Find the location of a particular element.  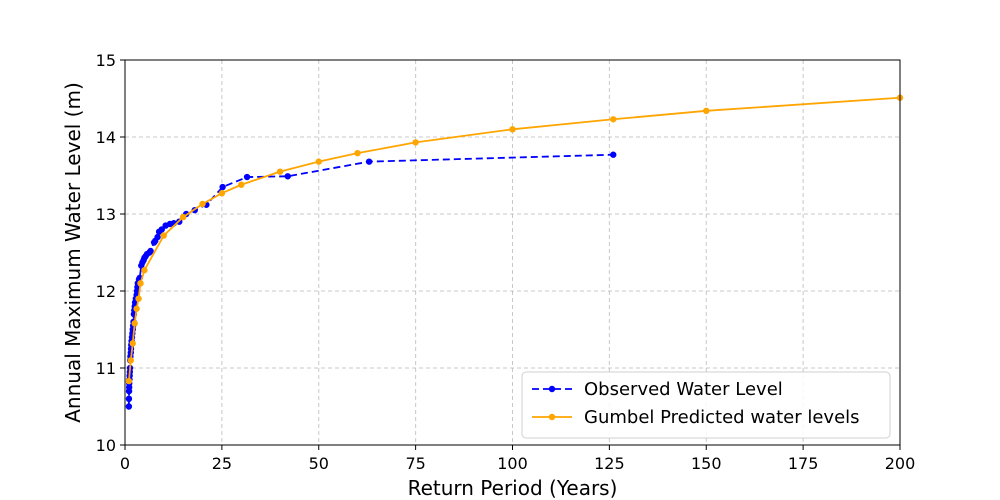

y-axis-ticks: 10 11 12 13 14 15 is located at coordinates (110, 253).